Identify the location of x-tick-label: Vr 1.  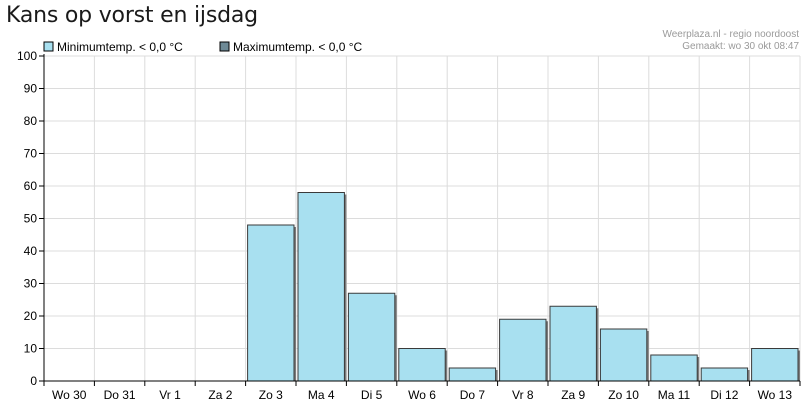
(170, 395).